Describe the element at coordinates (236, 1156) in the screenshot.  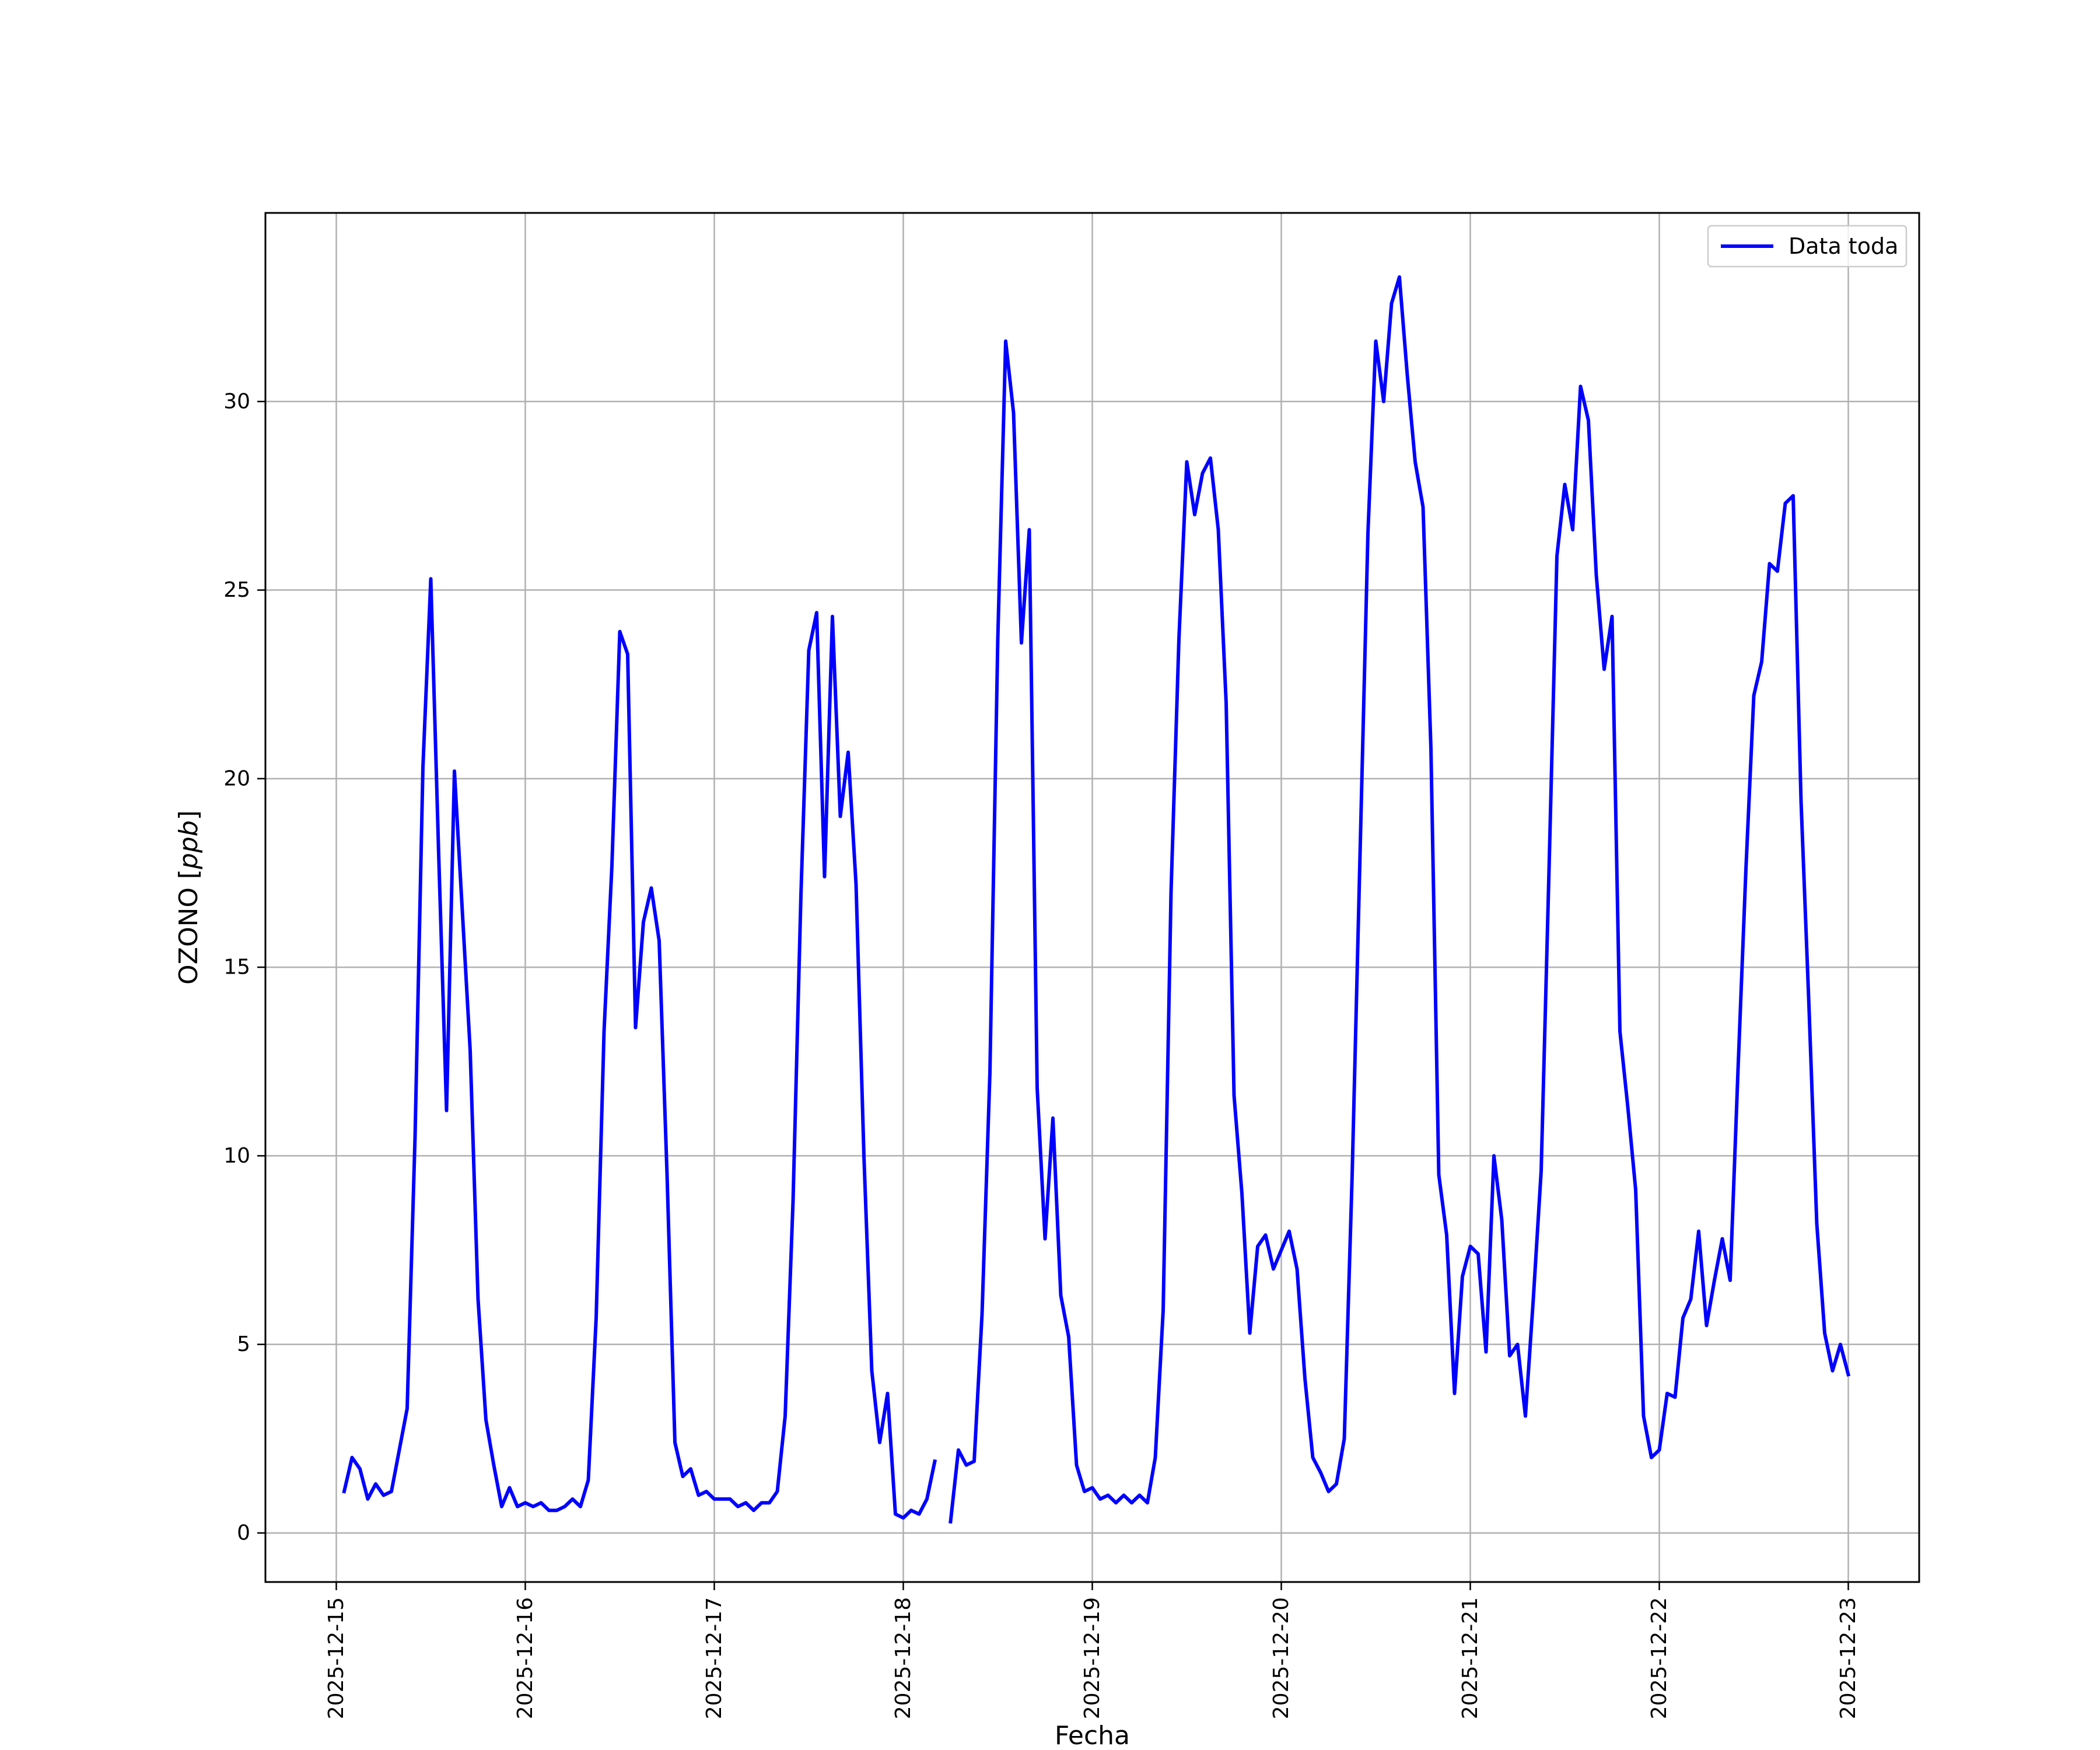
I see `y-tick-label: 10` at that location.